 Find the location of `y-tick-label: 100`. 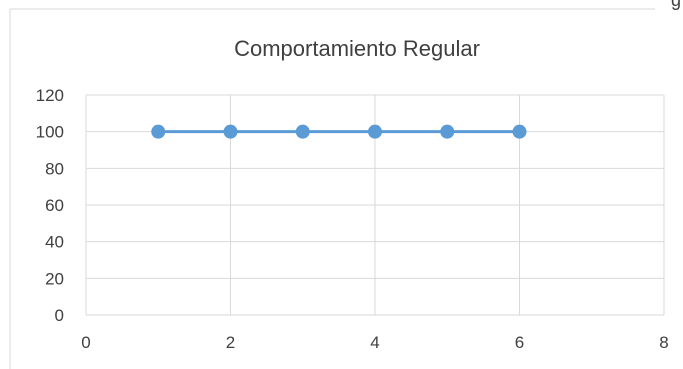

y-tick-label: 100 is located at coordinates (50, 132).